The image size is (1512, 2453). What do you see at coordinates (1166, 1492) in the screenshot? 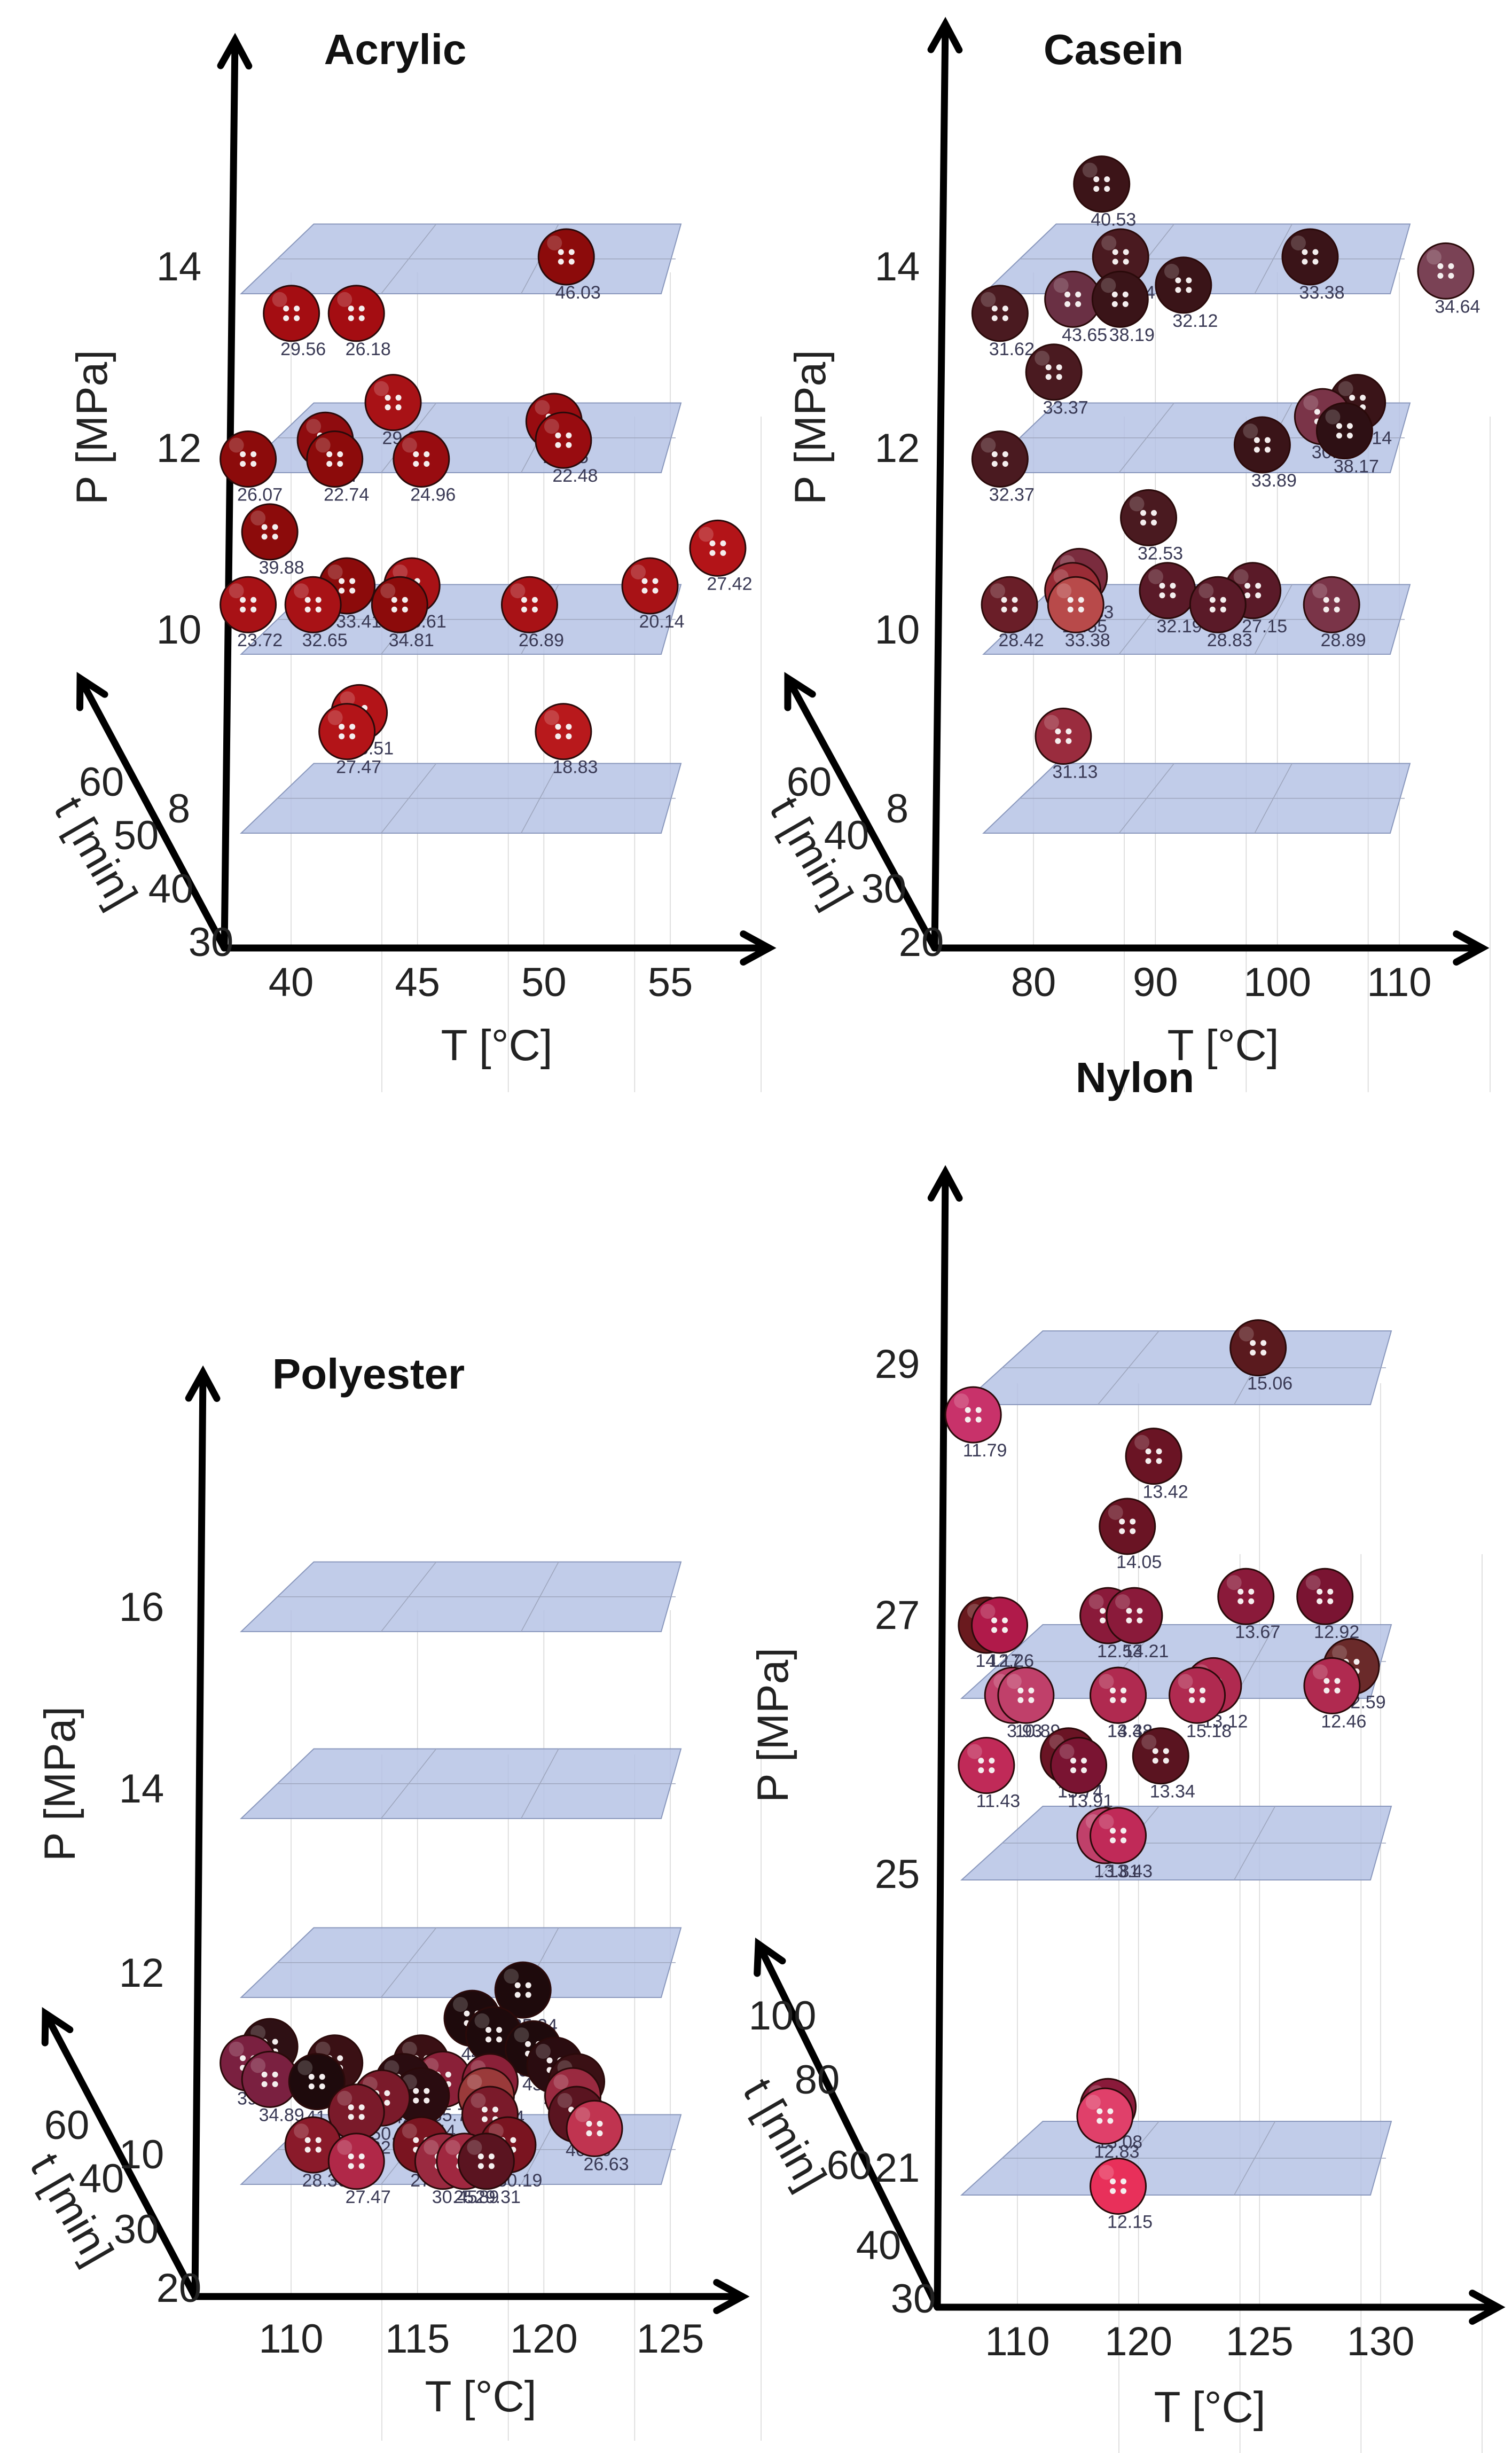
I see `data-value-label: 13.42` at bounding box center [1166, 1492].